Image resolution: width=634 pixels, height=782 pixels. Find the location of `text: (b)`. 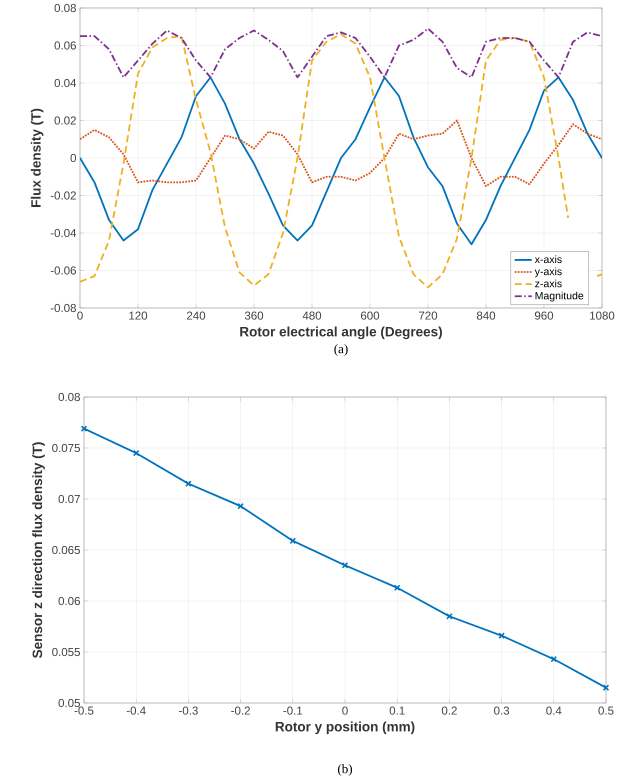

text: (b) is located at coordinates (345, 770).